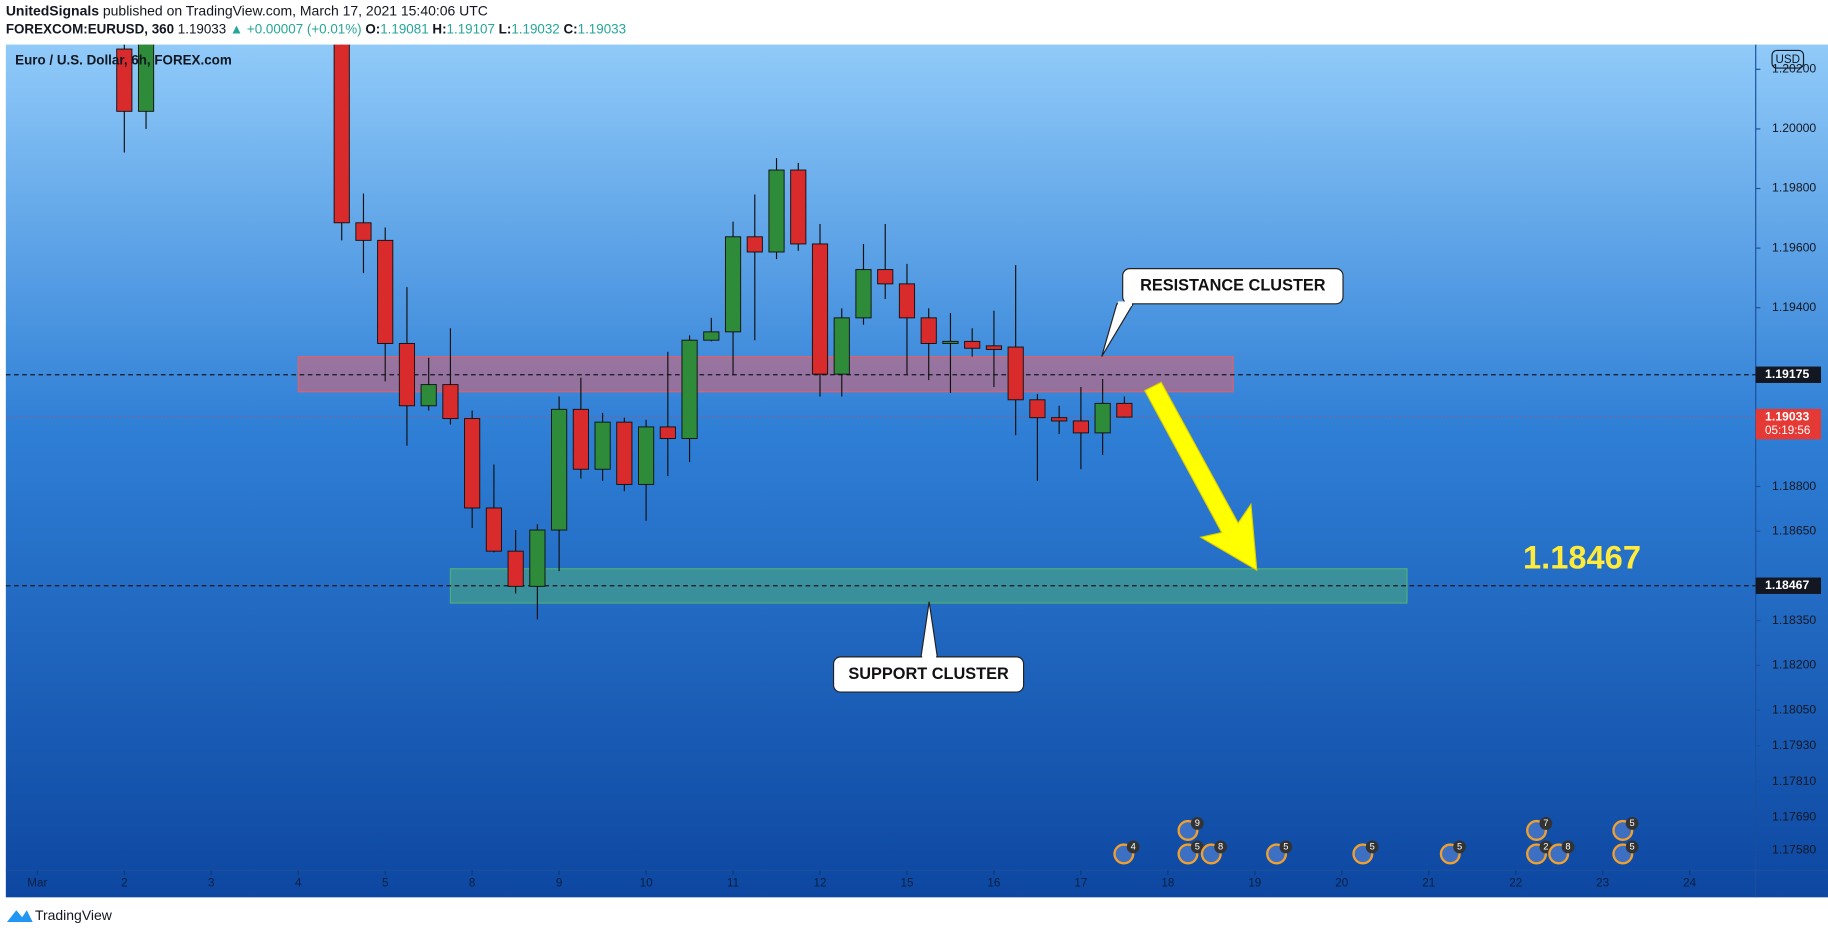 The image size is (1828, 929). I want to click on x-tick-label: 17, so click(1080, 882).